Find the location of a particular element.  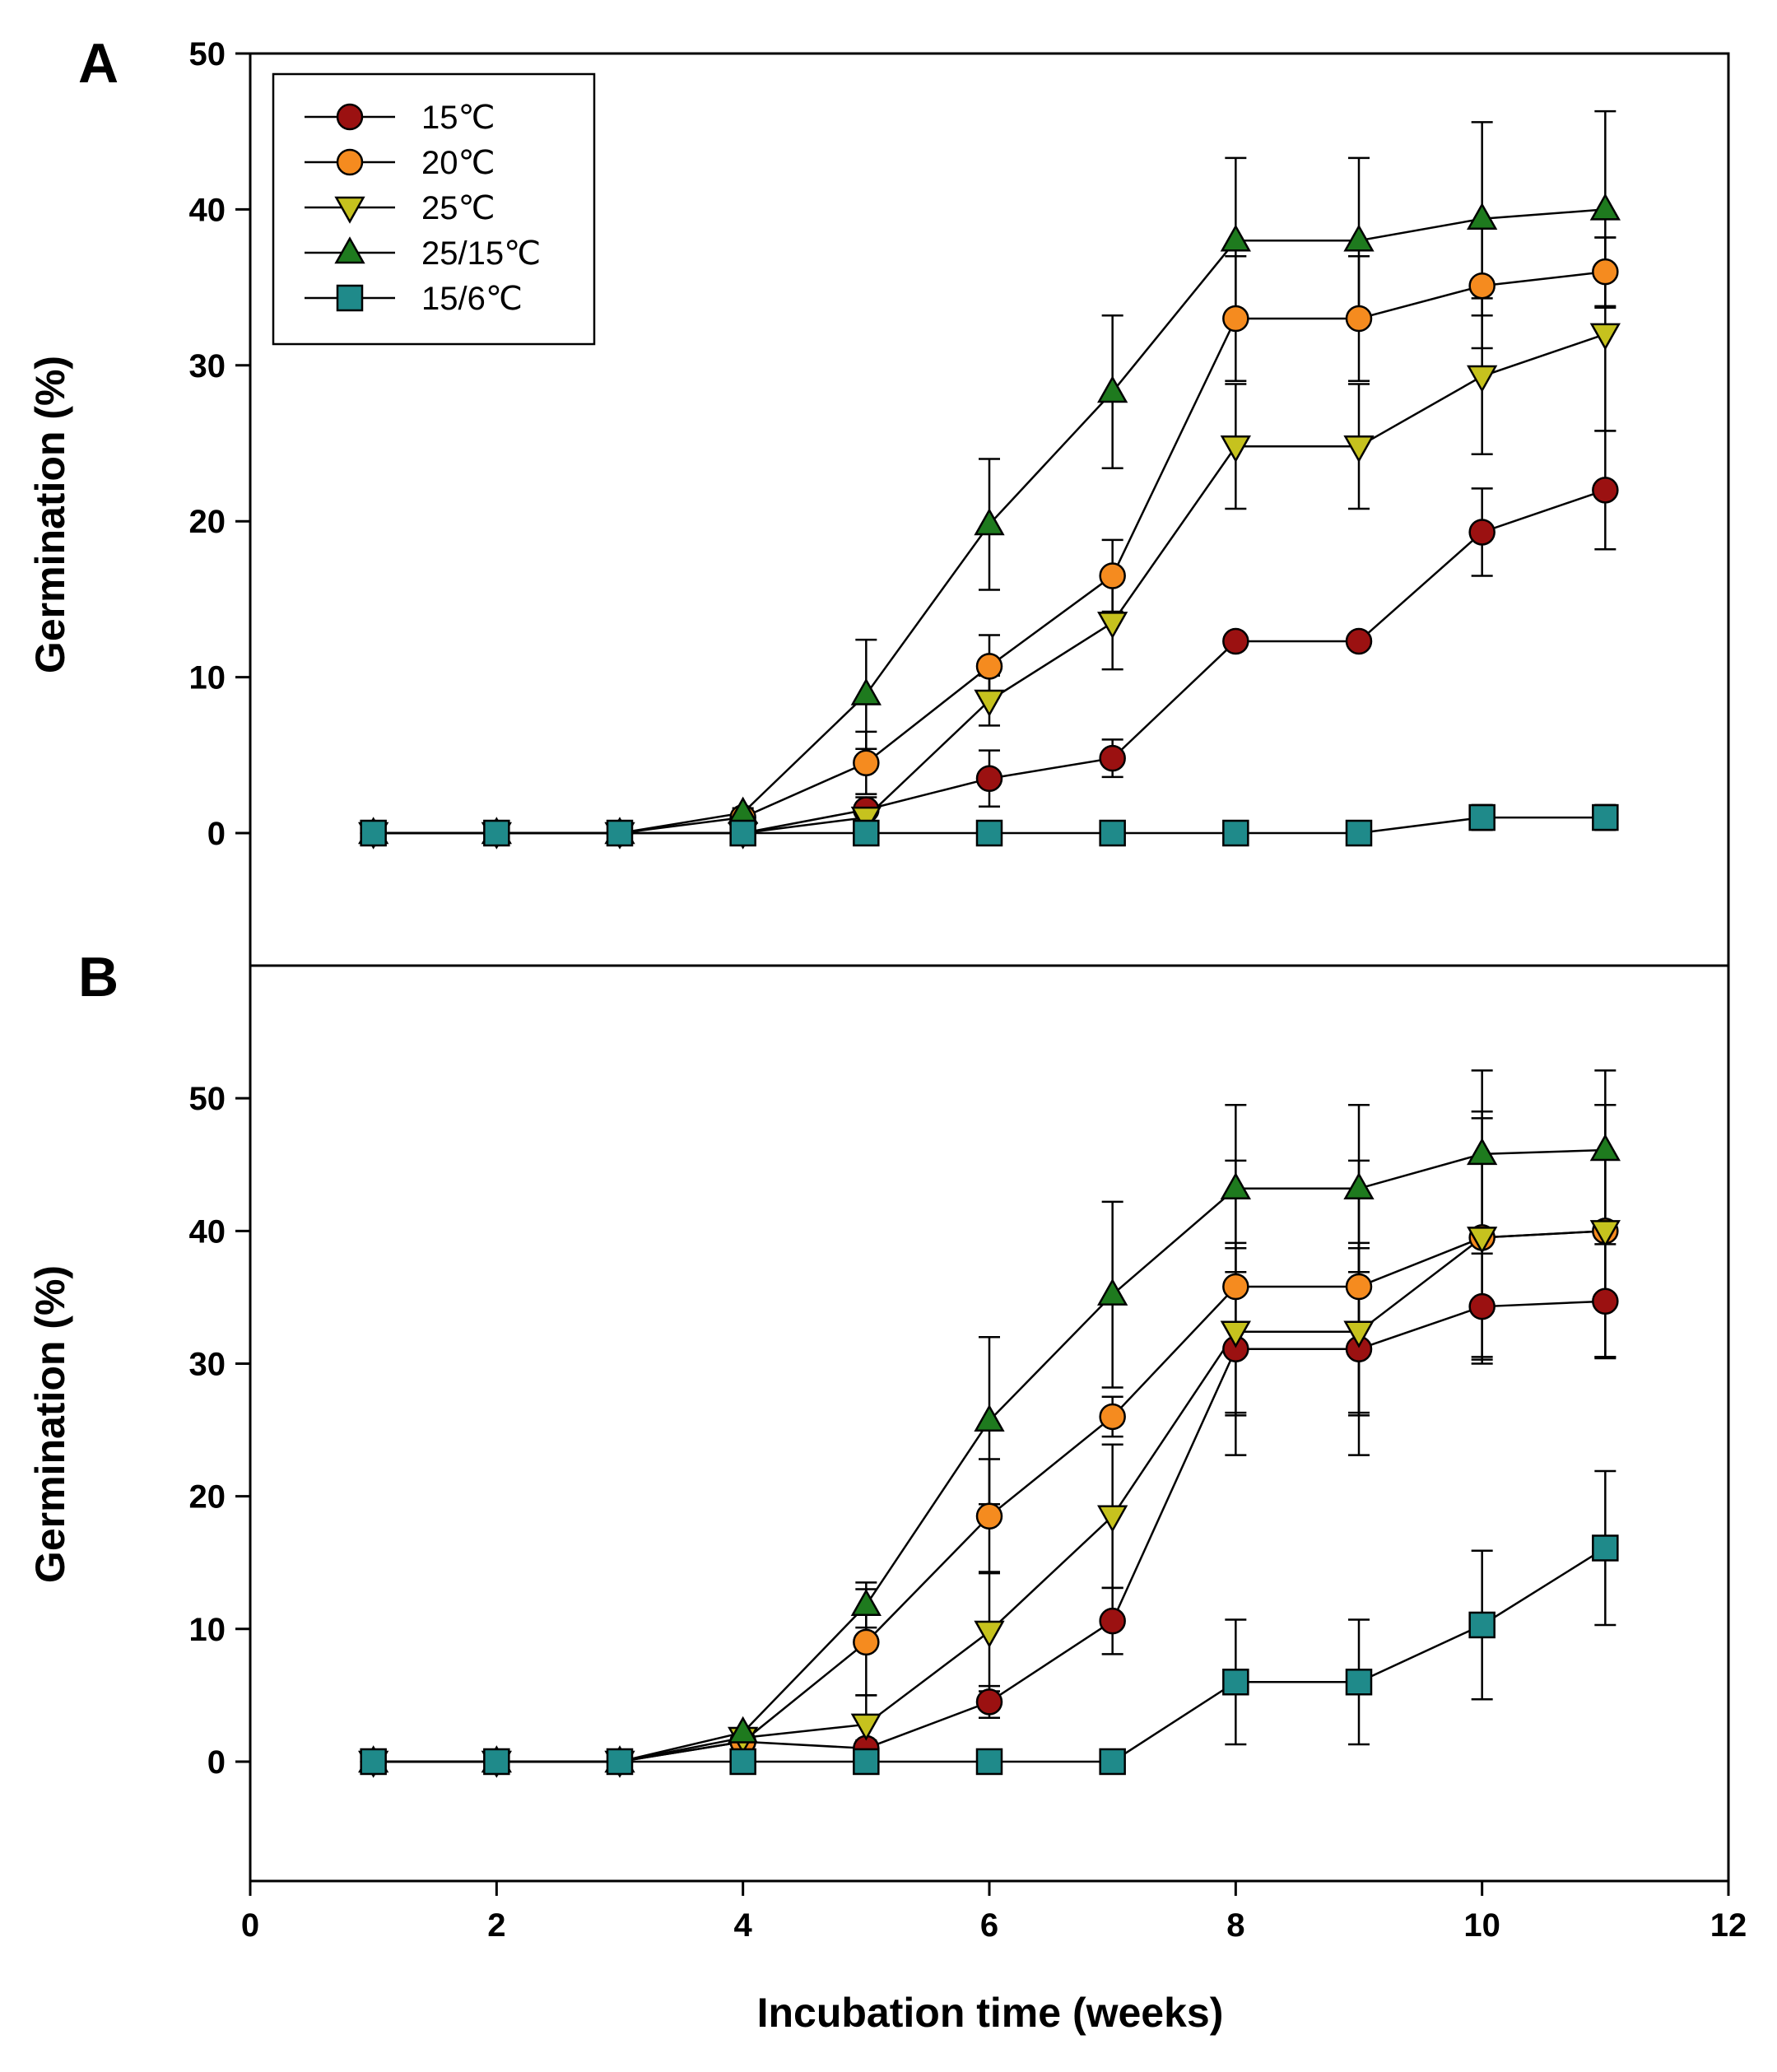

panel-a-y-tick-label: 10 is located at coordinates (207, 678).